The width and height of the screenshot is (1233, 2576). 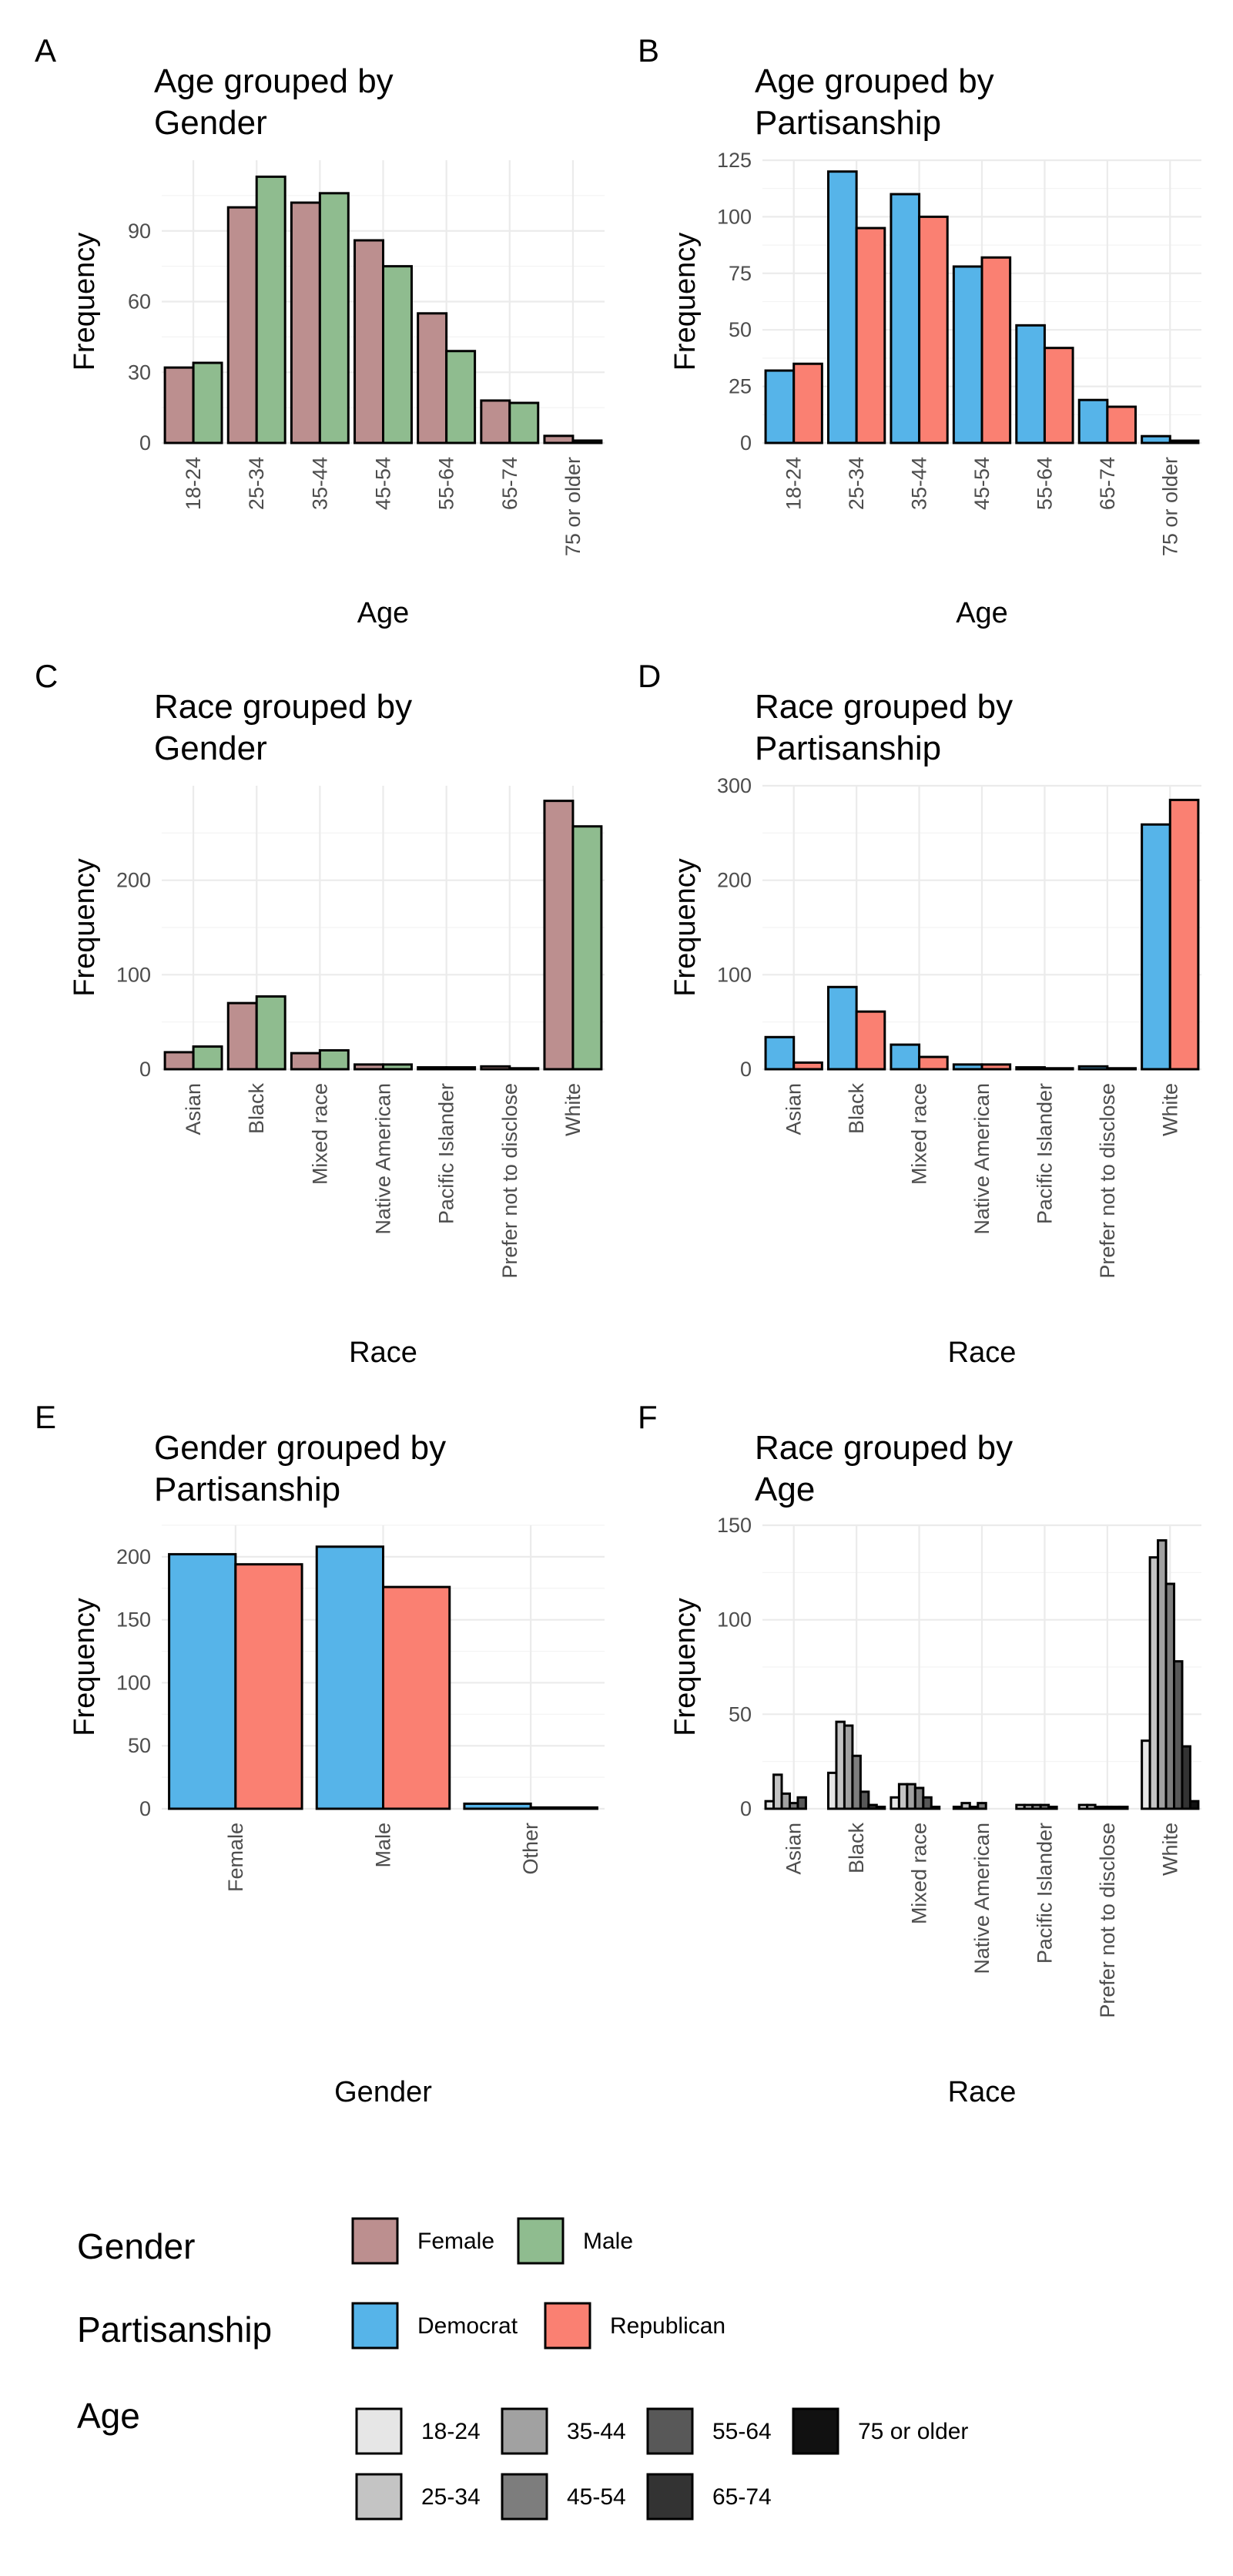 I want to click on x-axis-title: Gender, so click(x=383, y=2092).